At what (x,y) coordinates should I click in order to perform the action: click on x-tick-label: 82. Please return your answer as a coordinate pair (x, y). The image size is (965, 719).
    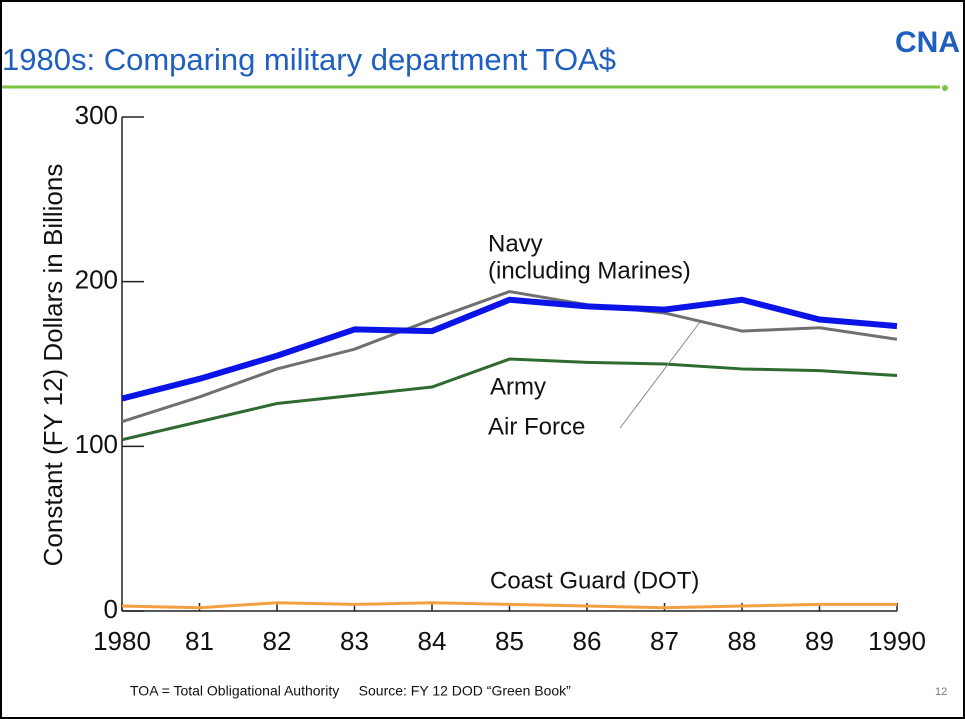
    Looking at the image, I should click on (277, 641).